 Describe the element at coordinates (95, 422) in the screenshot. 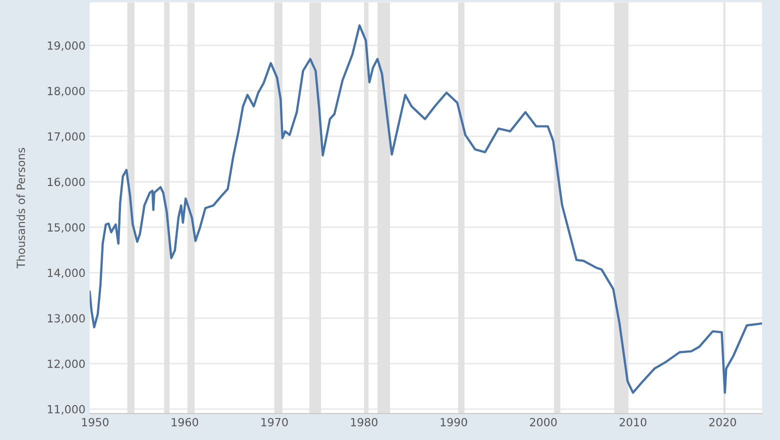

I see `x-tick-label: 1950` at that location.